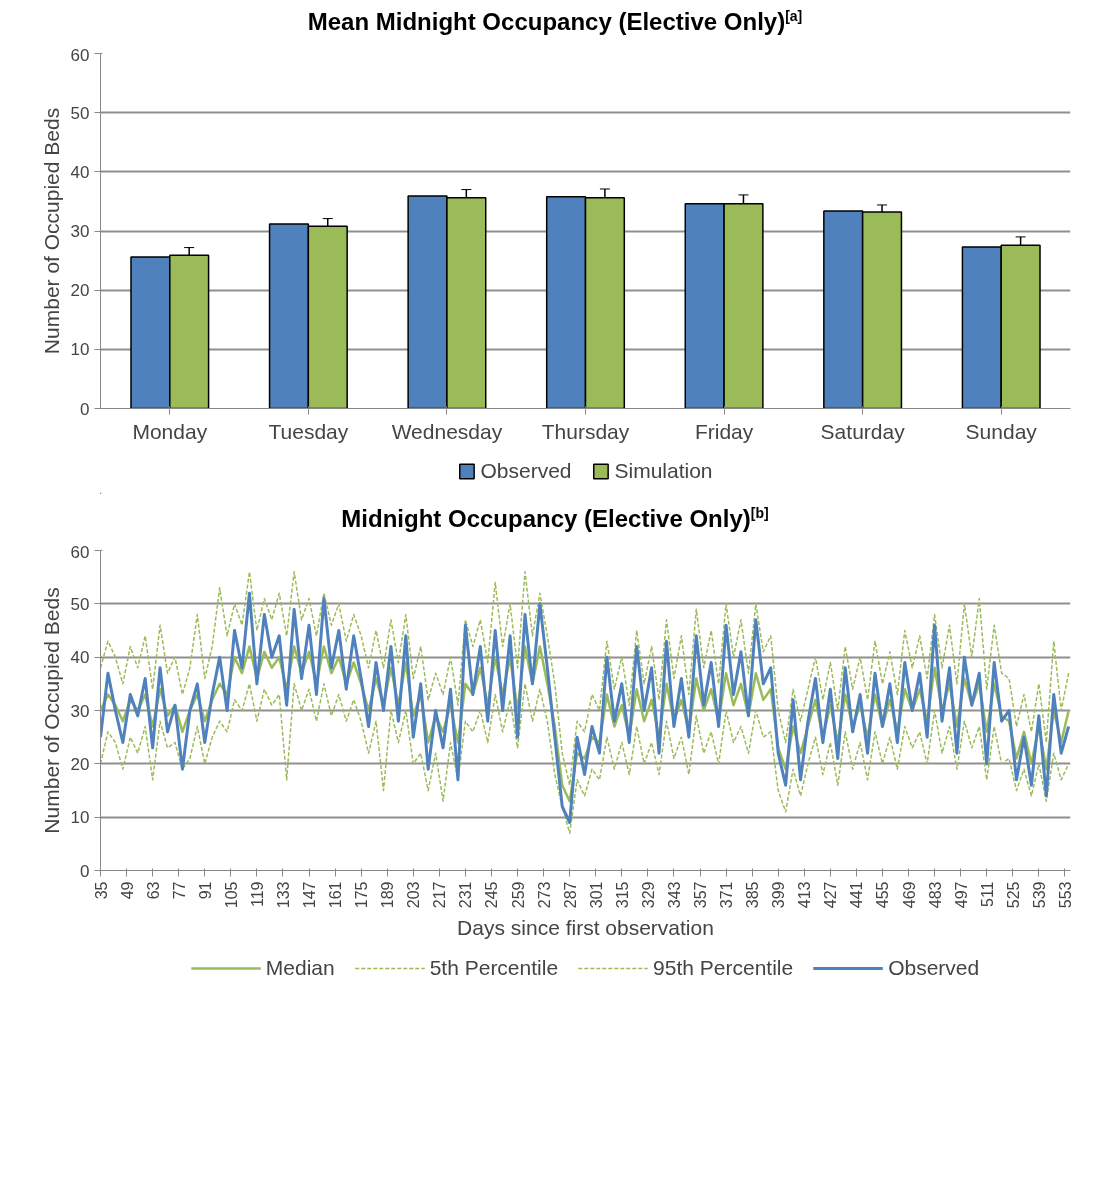 This screenshot has width=1112, height=1178. I want to click on x-tick-label: 539, so click(1039, 895).